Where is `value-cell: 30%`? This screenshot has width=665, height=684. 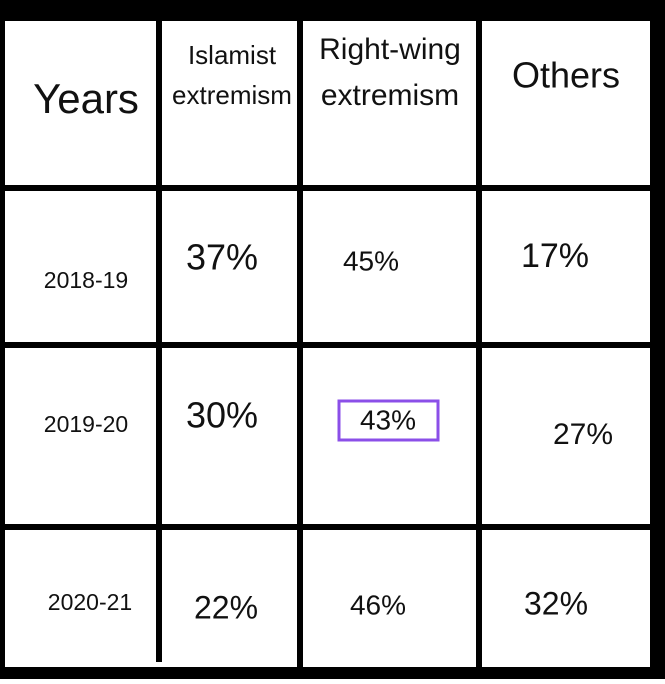
value-cell: 30% is located at coordinates (222, 415).